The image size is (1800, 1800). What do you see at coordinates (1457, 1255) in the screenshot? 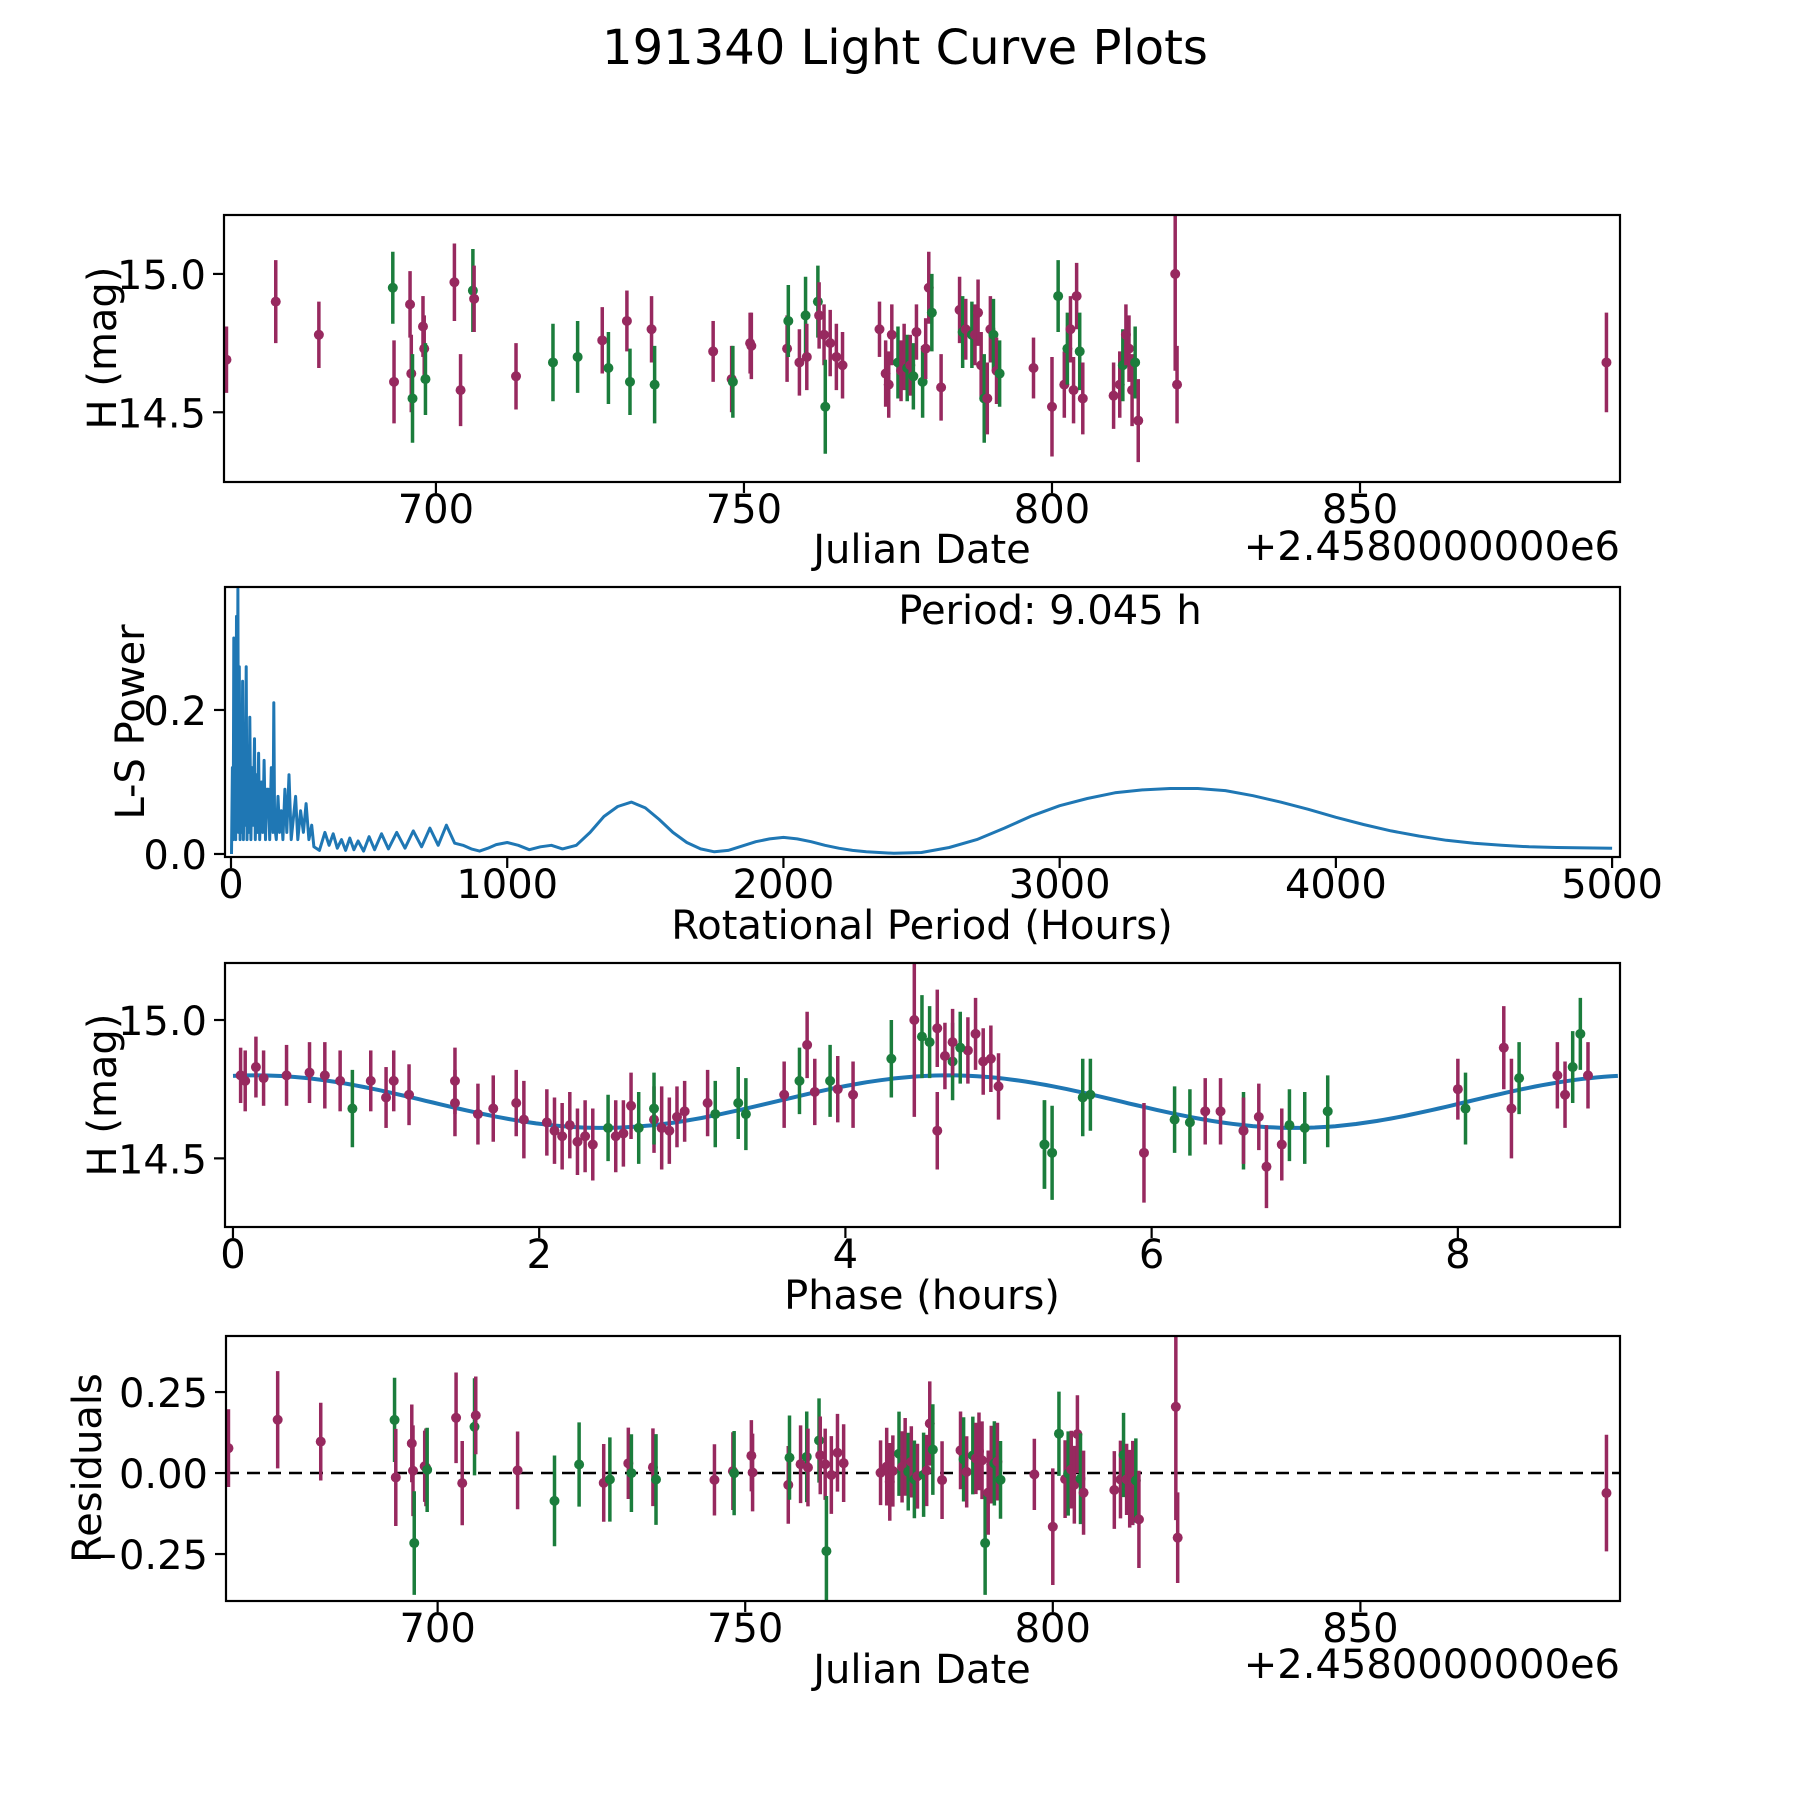
I see `x-tick-label: 8` at bounding box center [1457, 1255].